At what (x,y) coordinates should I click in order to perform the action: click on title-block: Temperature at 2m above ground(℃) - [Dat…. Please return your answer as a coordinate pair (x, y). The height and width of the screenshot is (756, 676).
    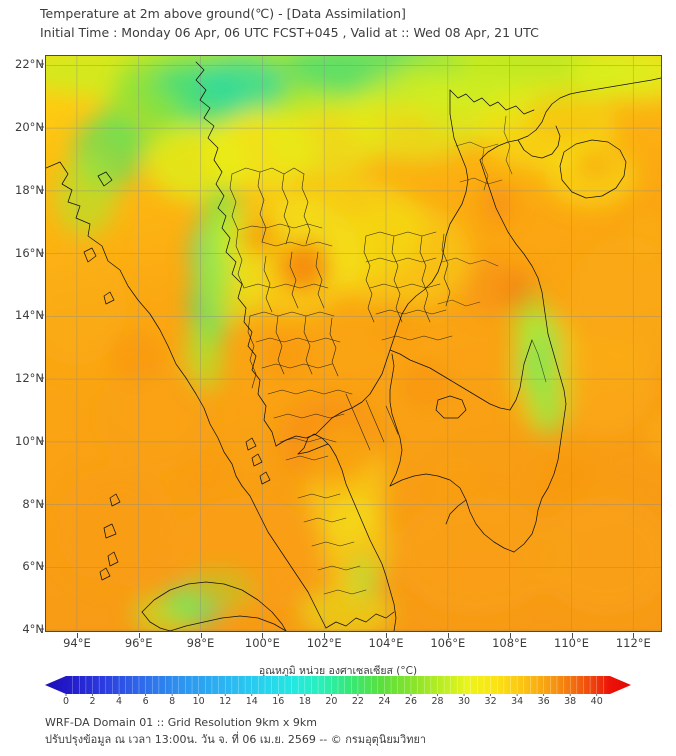
    Looking at the image, I should click on (350, 23).